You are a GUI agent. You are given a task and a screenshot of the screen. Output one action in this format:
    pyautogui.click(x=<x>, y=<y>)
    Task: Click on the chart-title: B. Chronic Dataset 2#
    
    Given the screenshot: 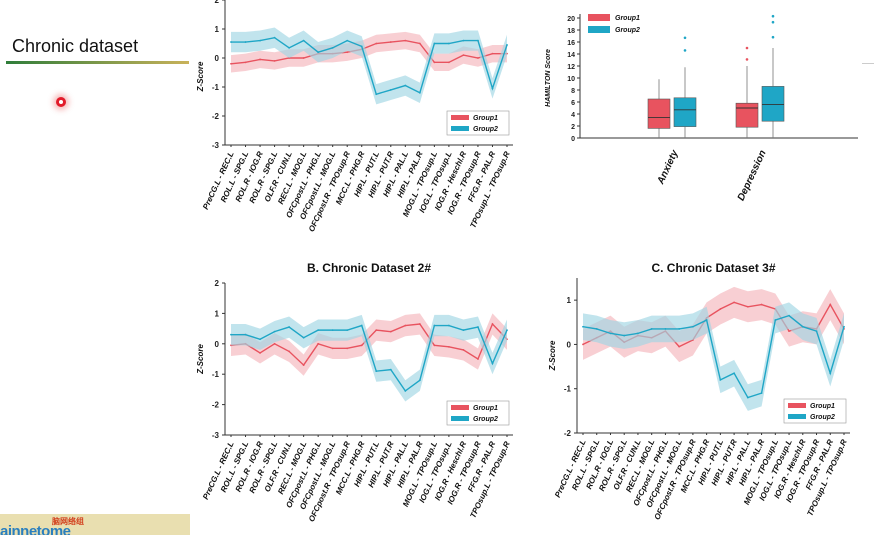 What is the action you would take?
    pyautogui.click(x=369, y=268)
    